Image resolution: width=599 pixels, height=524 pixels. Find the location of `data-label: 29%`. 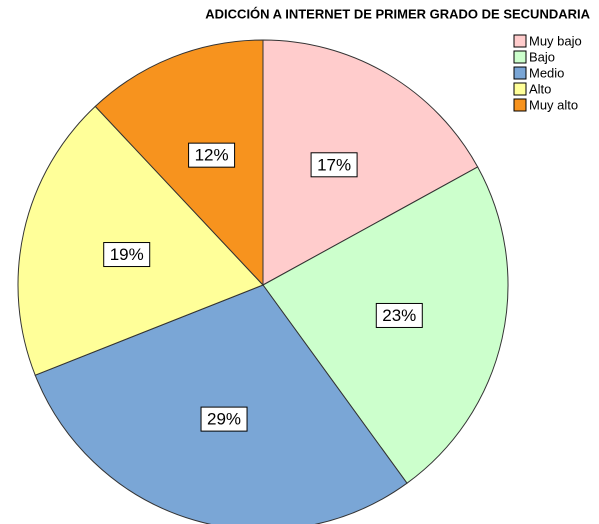

data-label: 29% is located at coordinates (224, 419).